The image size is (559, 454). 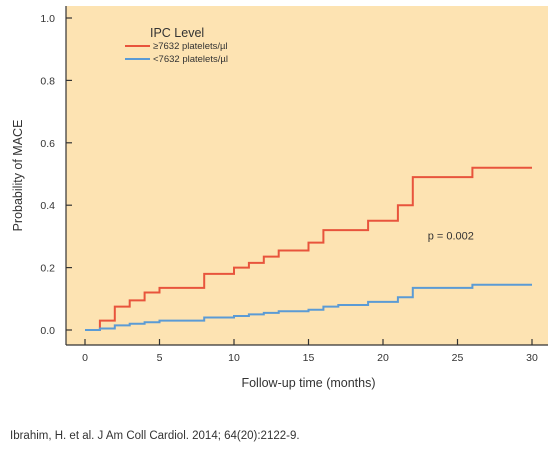 What do you see at coordinates (308, 383) in the screenshot?
I see `x-axis-label: Follow-up time (months)` at bounding box center [308, 383].